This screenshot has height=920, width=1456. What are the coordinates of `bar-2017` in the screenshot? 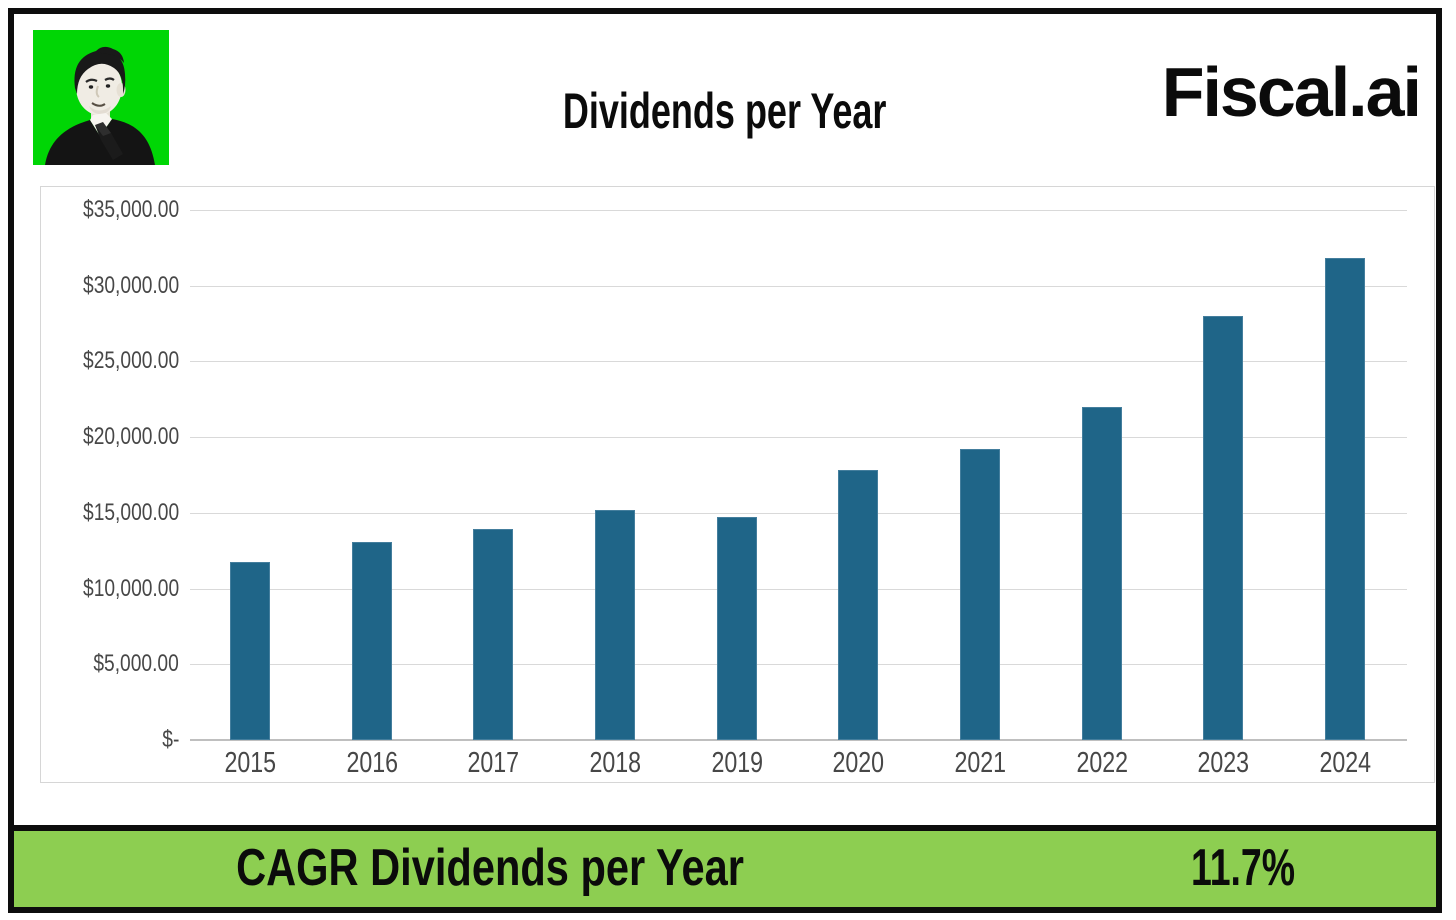 It's located at (493, 634).